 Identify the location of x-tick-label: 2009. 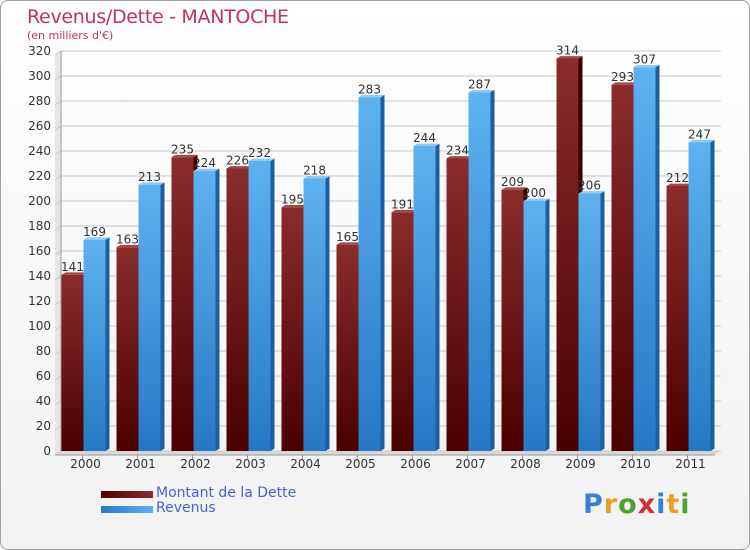
(580, 464).